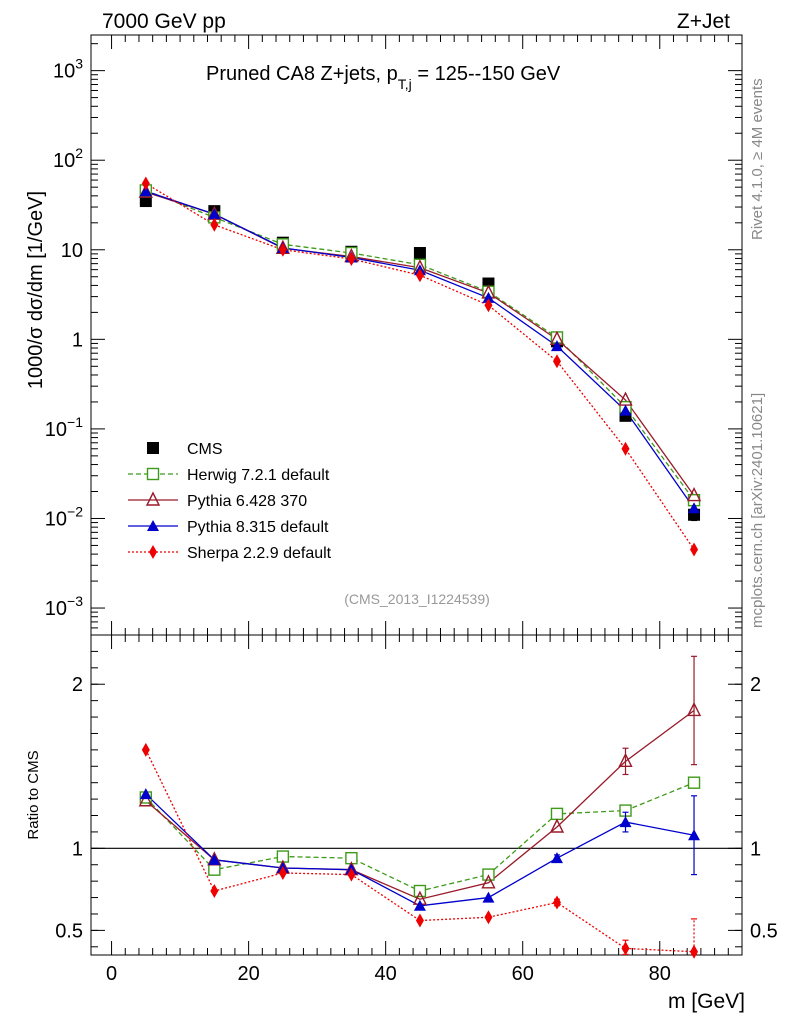  I want to click on main-y-tick-label: 10², so click(68, 158).